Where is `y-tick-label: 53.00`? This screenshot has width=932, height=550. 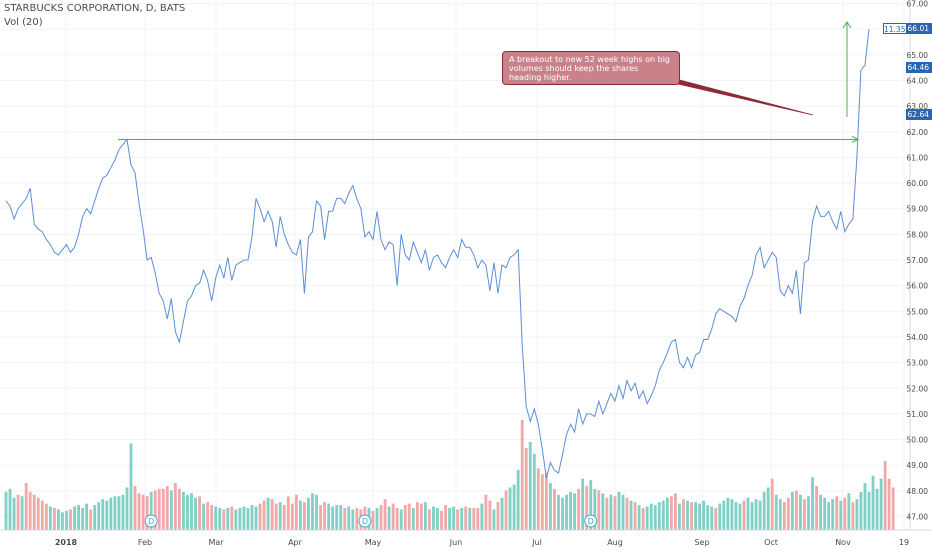
y-tick-label: 53.00 is located at coordinates (918, 363).